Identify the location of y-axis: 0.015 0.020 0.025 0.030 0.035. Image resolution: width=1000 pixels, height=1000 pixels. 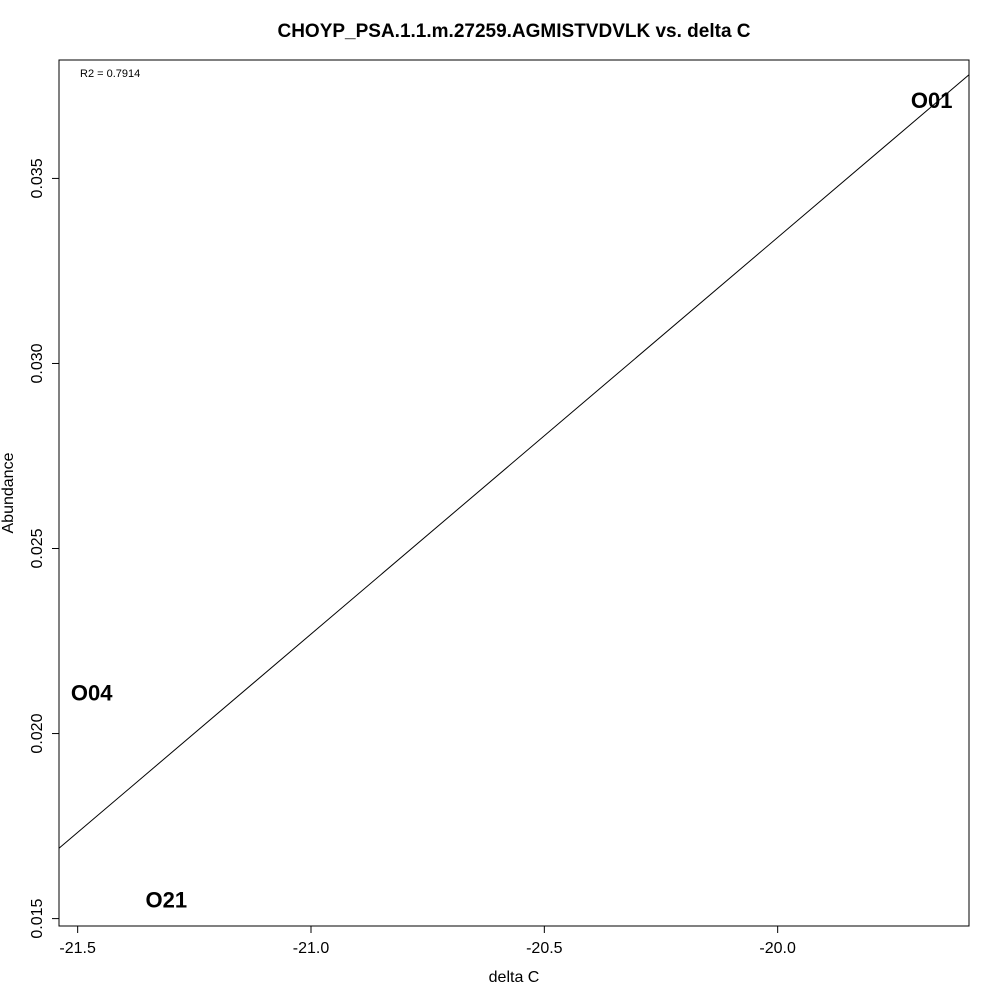
(44, 548).